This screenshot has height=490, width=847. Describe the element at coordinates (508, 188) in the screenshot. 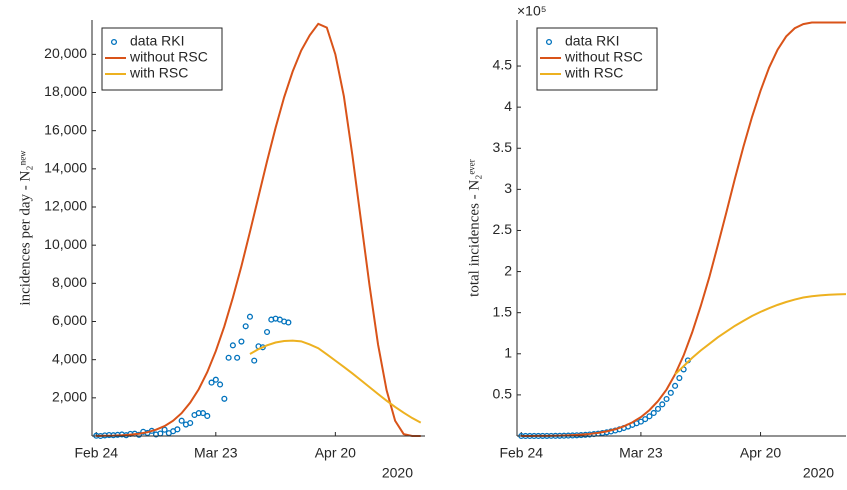

I see `y-tick-label: 3` at that location.